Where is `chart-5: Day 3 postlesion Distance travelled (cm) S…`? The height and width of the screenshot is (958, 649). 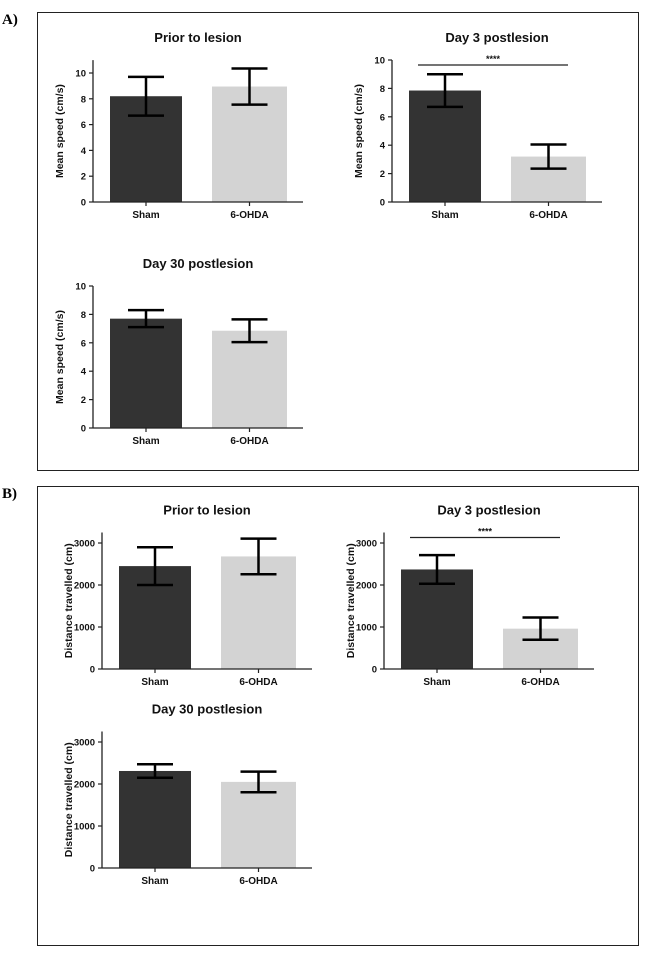 chart-5: Day 3 postlesion Distance travelled (cm) S… is located at coordinates (469, 595).